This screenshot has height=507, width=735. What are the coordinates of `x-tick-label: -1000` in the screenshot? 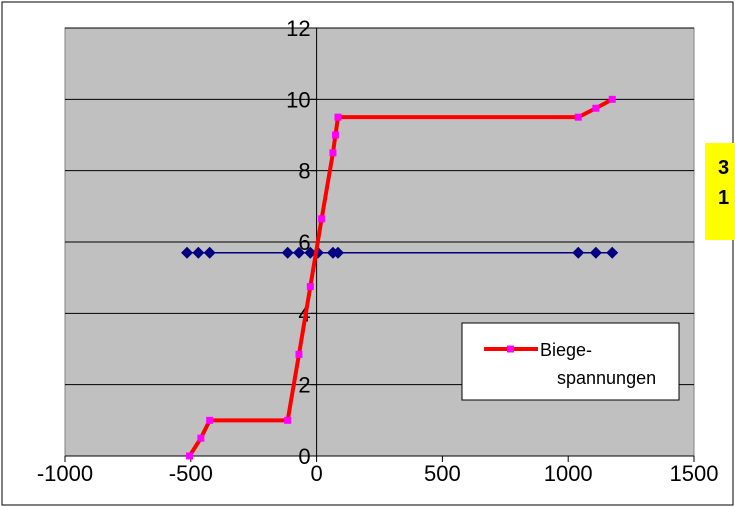 It's located at (65, 473).